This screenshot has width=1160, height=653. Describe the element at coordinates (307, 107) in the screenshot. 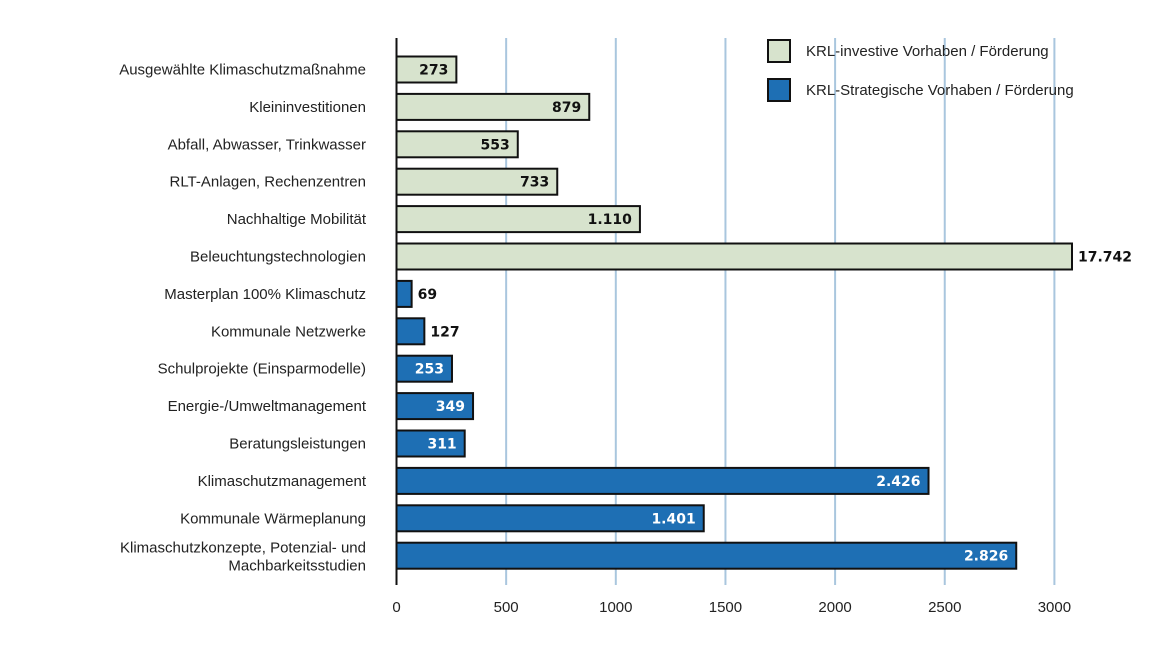

I see `category-label: Kleininvestitionen` at that location.